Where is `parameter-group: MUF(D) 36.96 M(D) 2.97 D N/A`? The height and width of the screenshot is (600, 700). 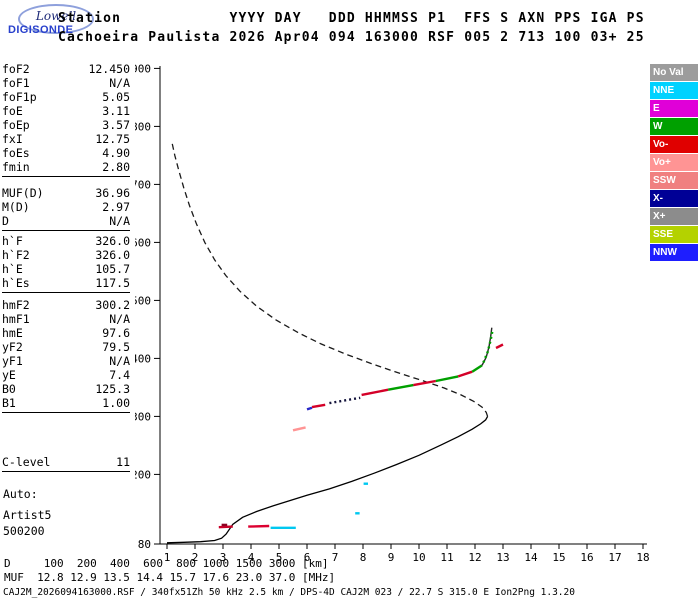
parameter-group: MUF(D) 36.96 M(D) 2.97 D N/A is located at coordinates (66, 208).